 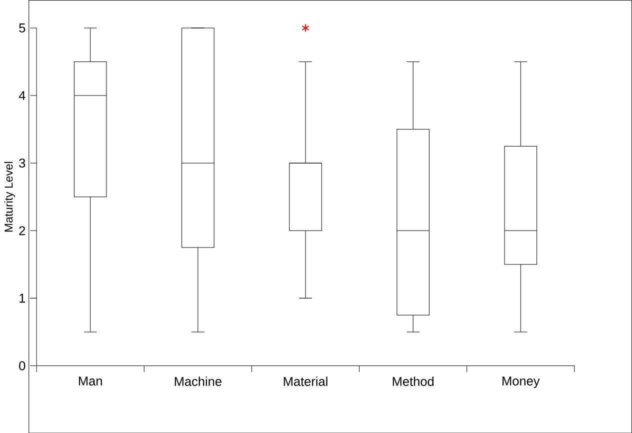 I want to click on x-tick-label: Man, so click(x=90, y=381).